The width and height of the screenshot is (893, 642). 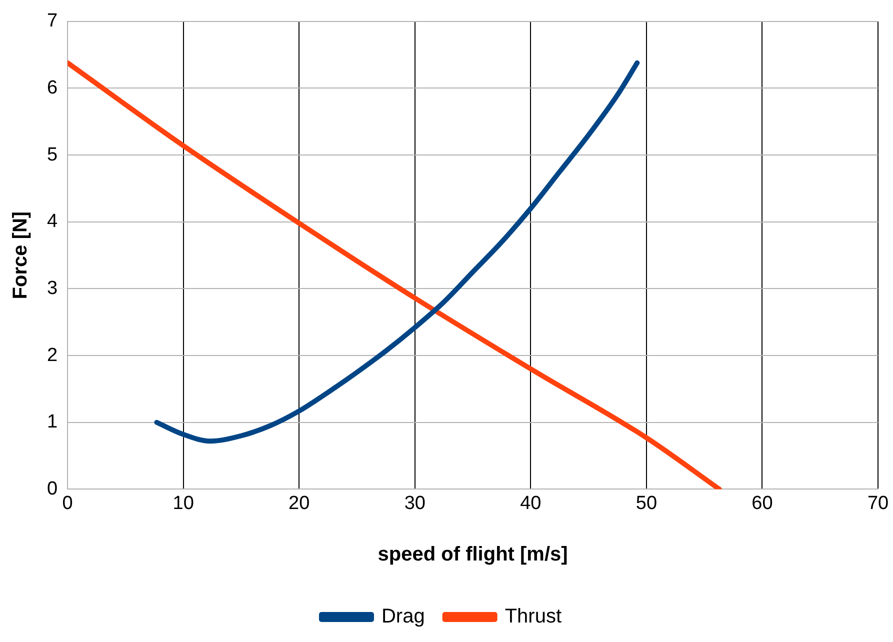 What do you see at coordinates (52, 87) in the screenshot?
I see `y-tick-label: 6` at bounding box center [52, 87].